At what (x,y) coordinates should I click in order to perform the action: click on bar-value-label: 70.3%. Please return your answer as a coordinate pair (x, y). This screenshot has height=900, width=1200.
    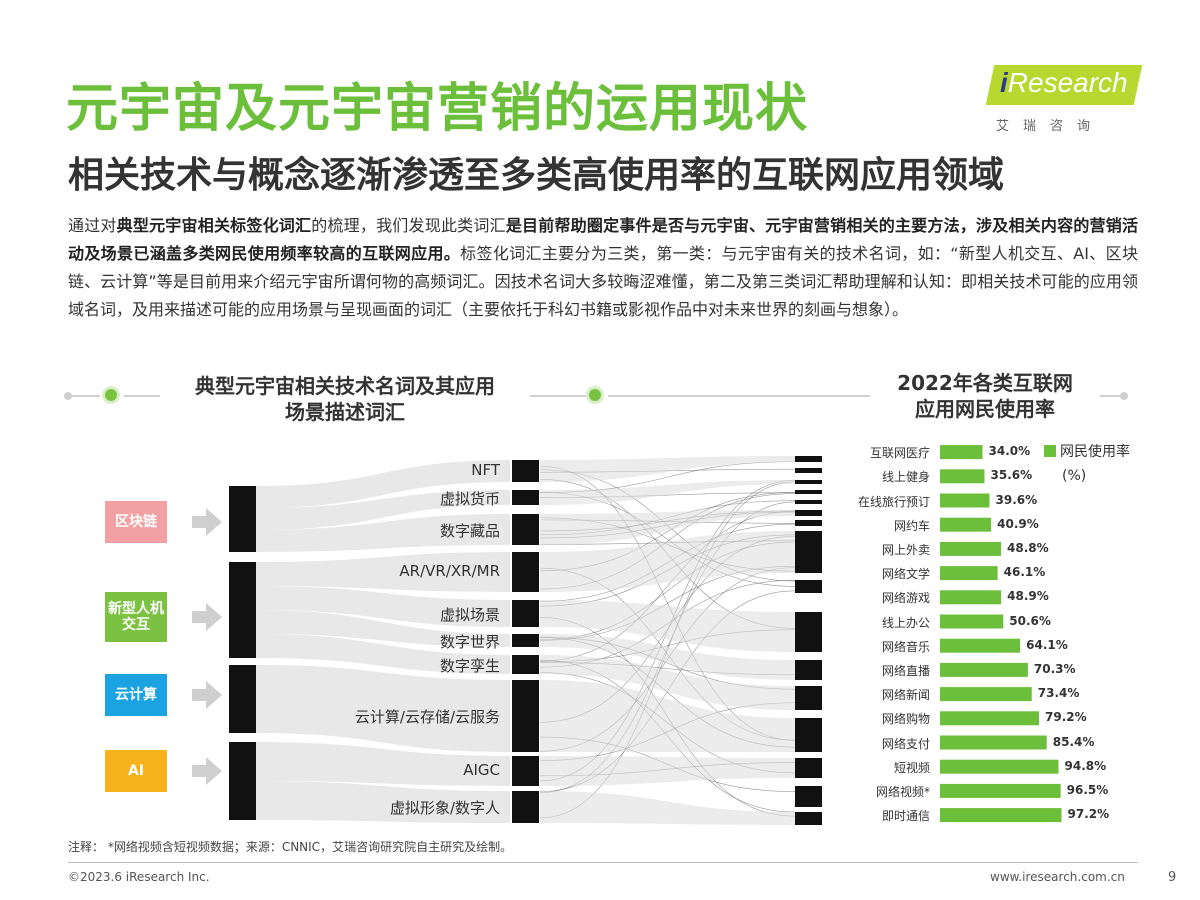
    Looking at the image, I should click on (1054, 668).